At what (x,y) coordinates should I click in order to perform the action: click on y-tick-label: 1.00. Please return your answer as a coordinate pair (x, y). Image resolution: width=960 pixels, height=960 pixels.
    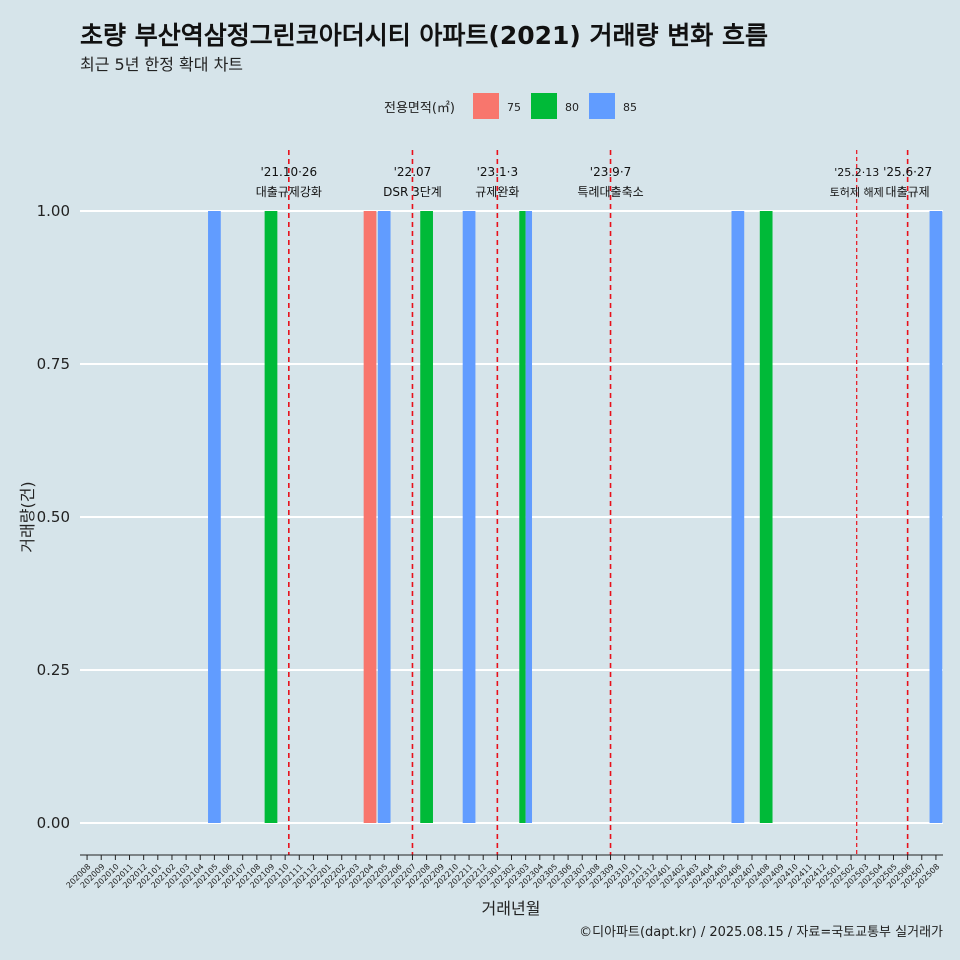
    Looking at the image, I should click on (53, 211).